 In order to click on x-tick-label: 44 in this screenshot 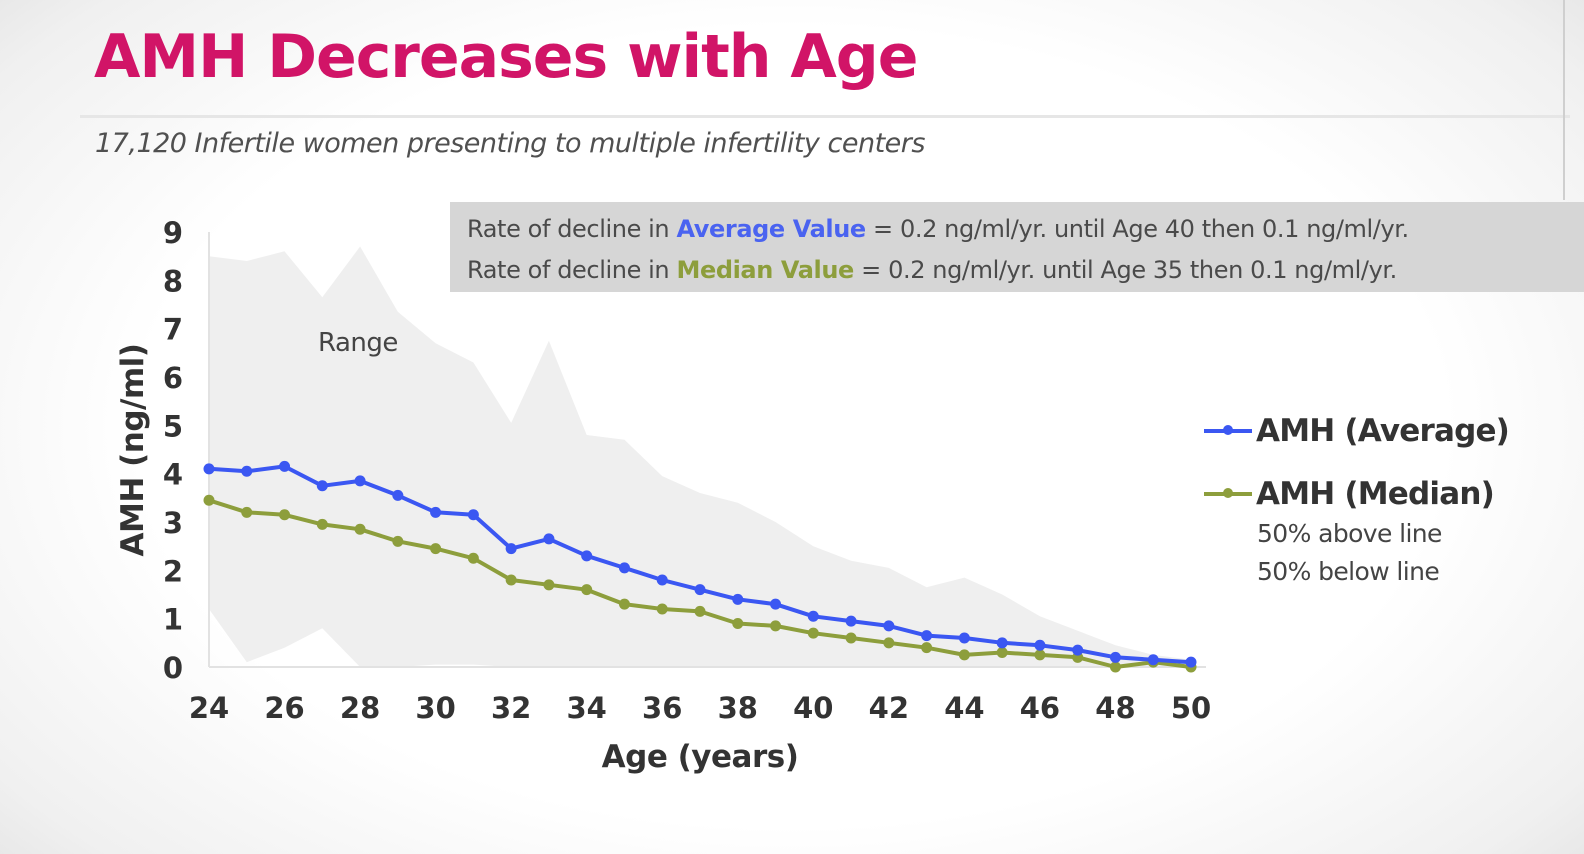, I will do `click(964, 708)`.